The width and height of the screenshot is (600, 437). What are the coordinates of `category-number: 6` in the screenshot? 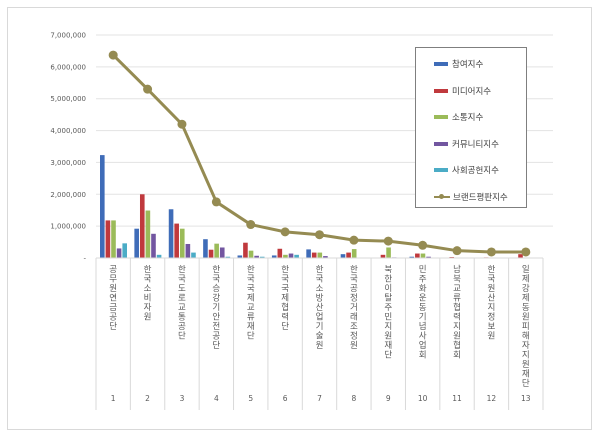 It's located at (285, 398).